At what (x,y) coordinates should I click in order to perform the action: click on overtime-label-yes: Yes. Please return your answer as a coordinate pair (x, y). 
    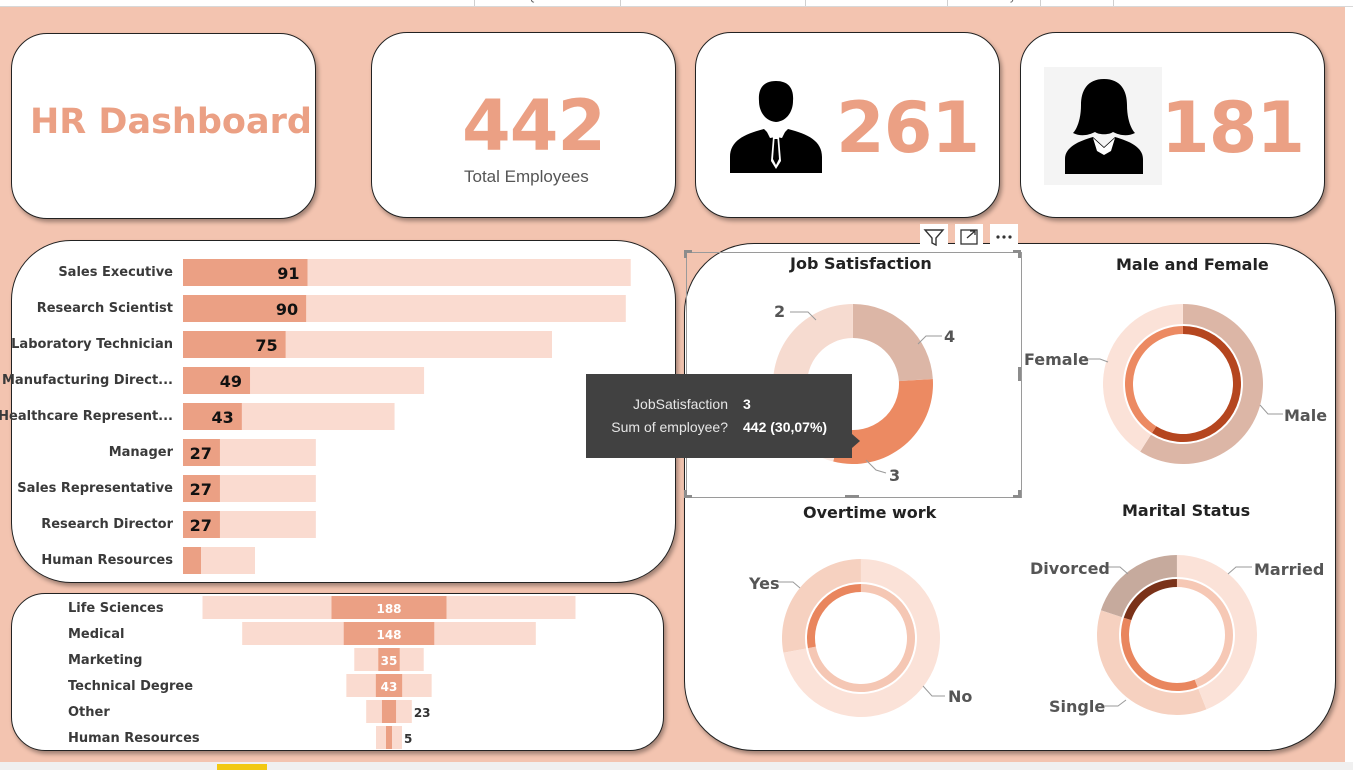
    Looking at the image, I should click on (764, 583).